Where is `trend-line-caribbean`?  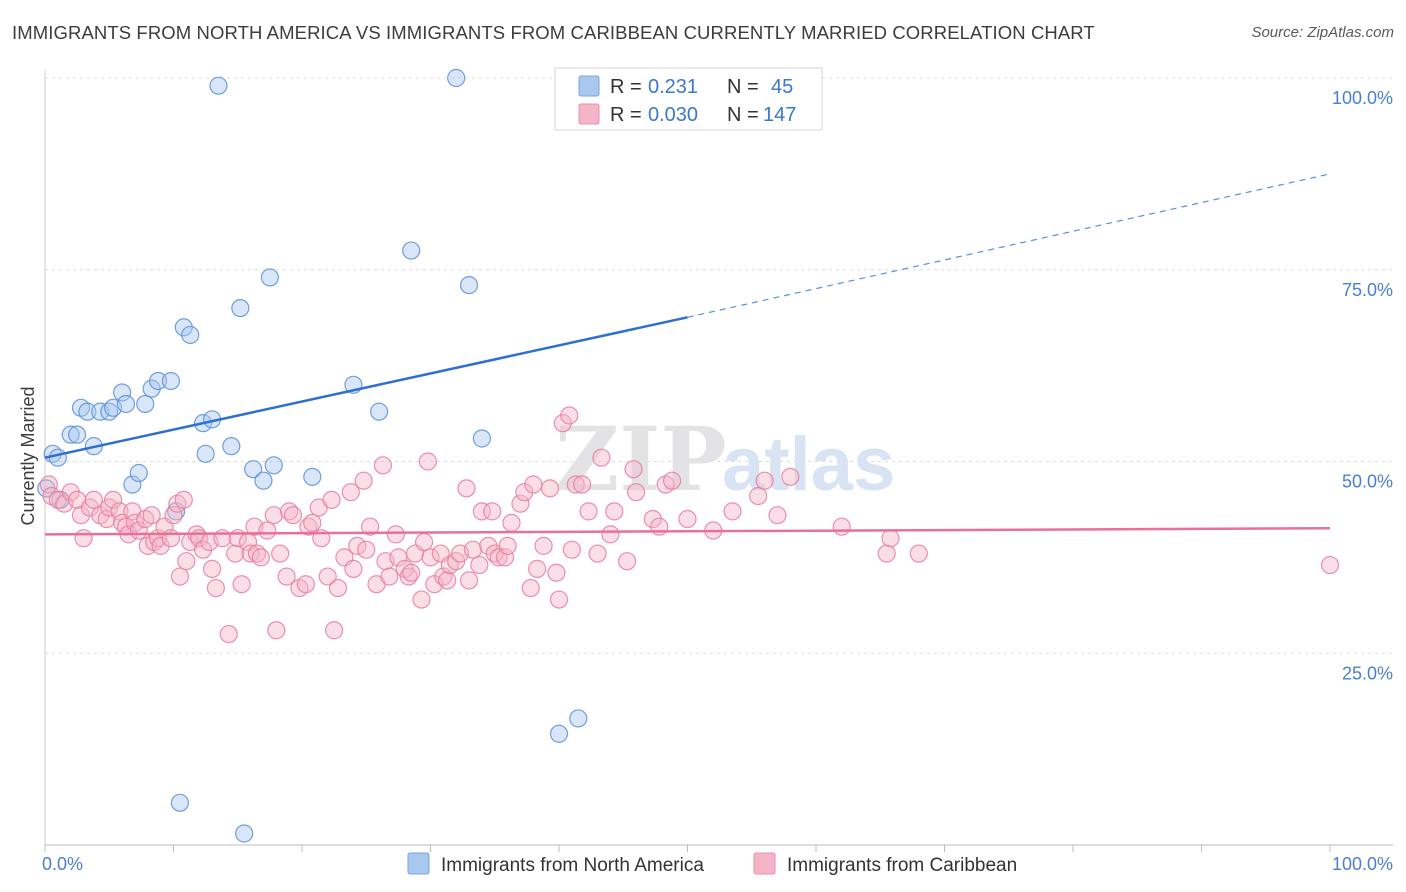 trend-line-caribbean is located at coordinates (687, 531).